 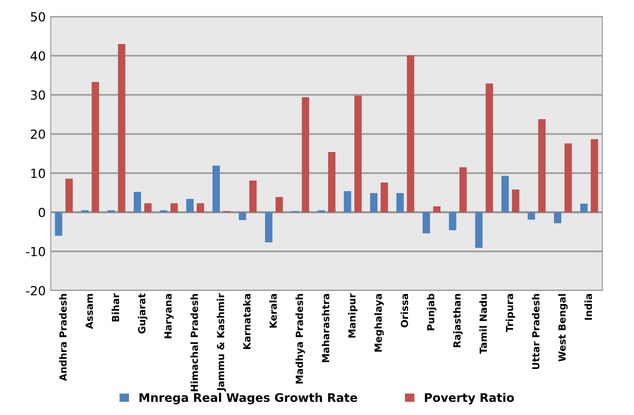 What do you see at coordinates (588, 307) in the screenshot?
I see `x-tick-label: India` at bounding box center [588, 307].